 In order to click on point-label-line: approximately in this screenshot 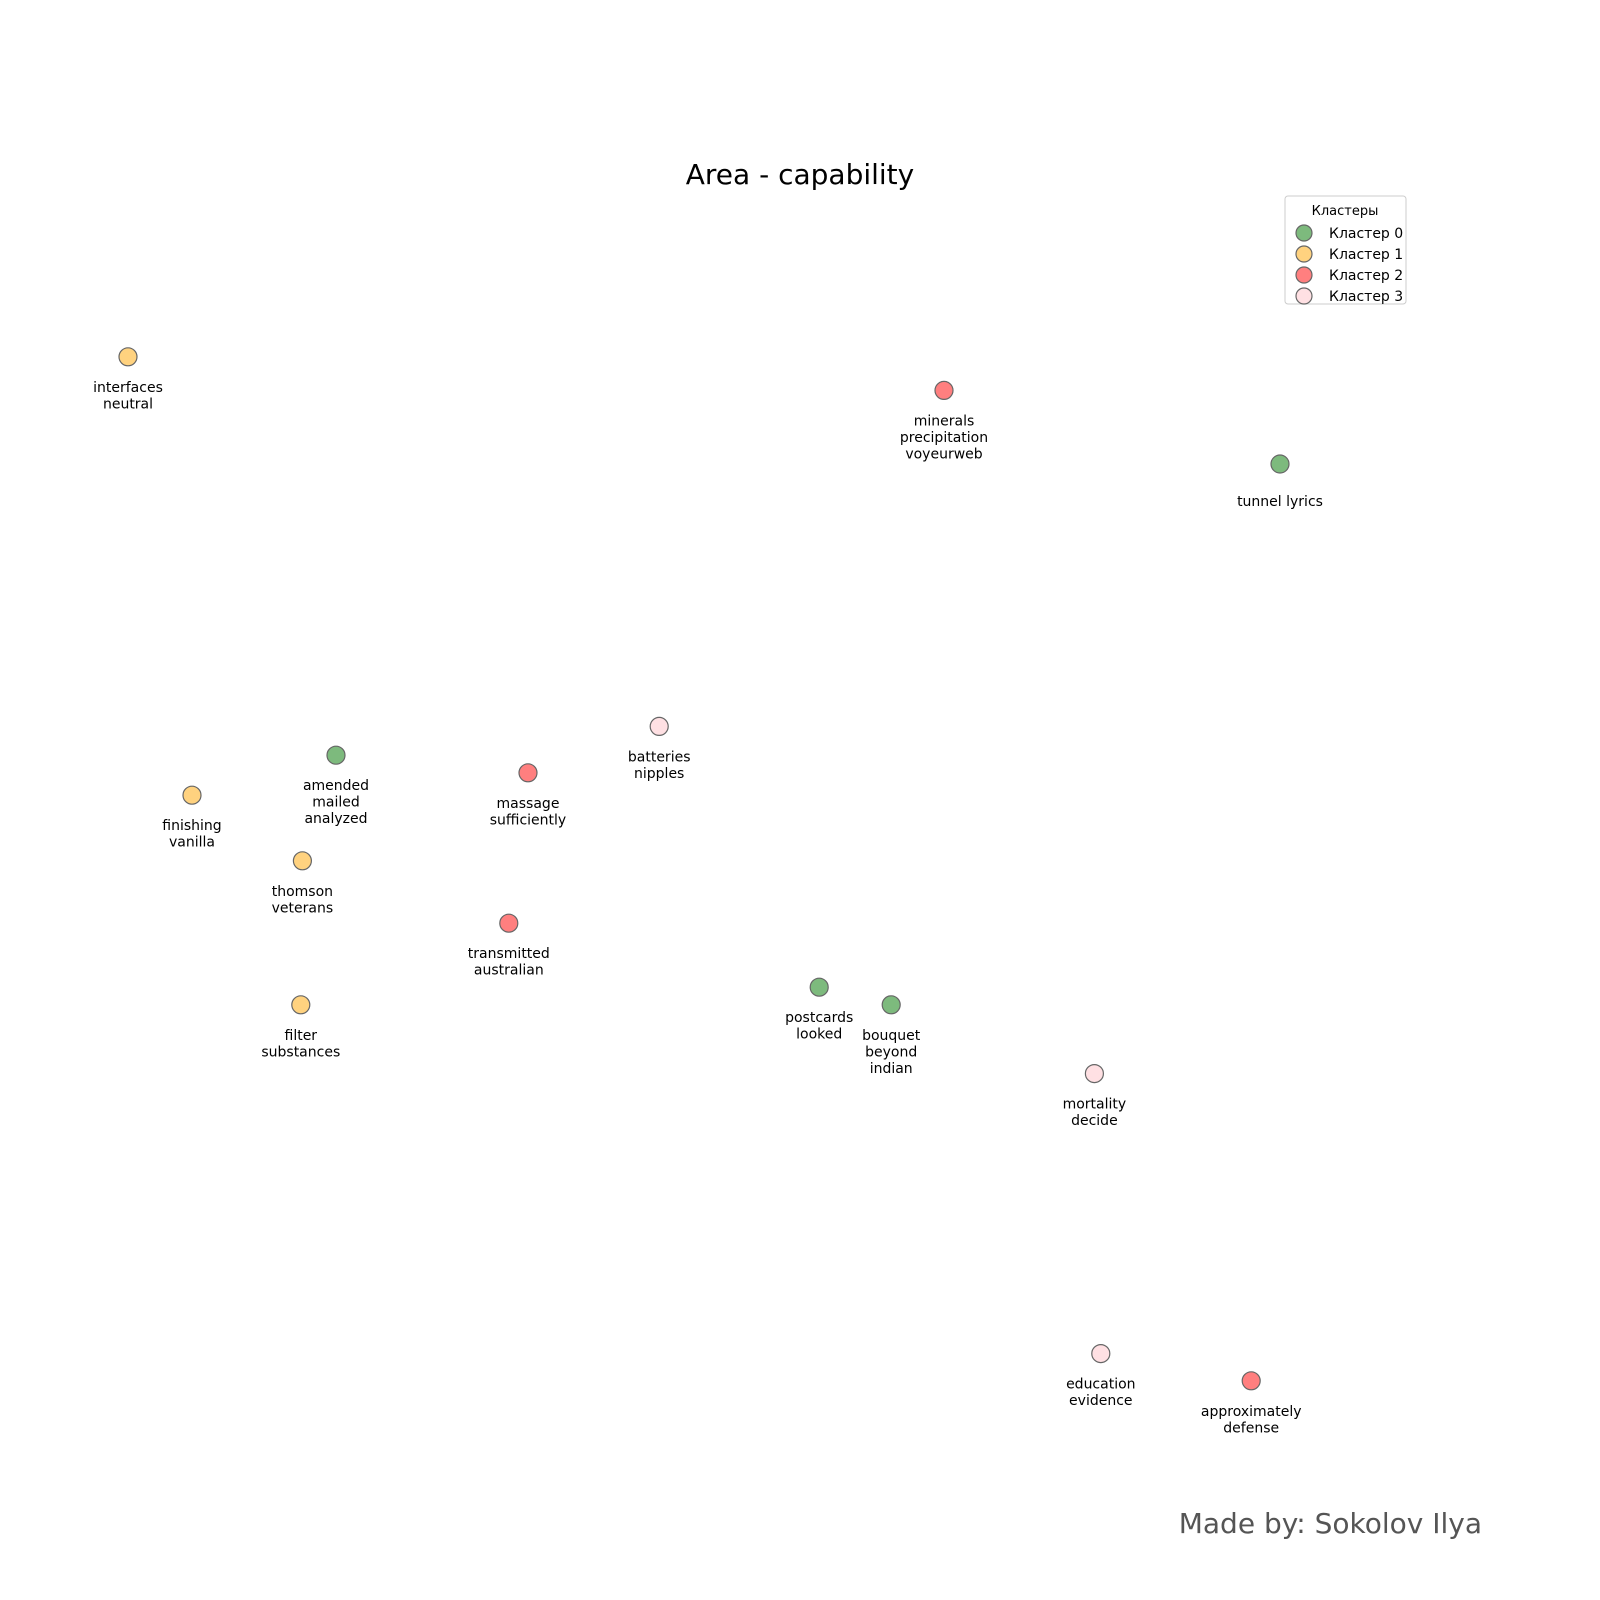, I will do `click(1251, 1412)`.